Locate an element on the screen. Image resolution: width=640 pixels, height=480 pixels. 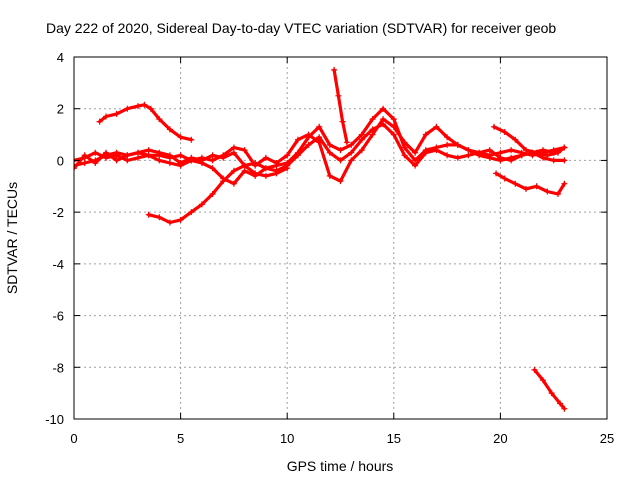
y-tick-label: -6 is located at coordinates (58, 316).